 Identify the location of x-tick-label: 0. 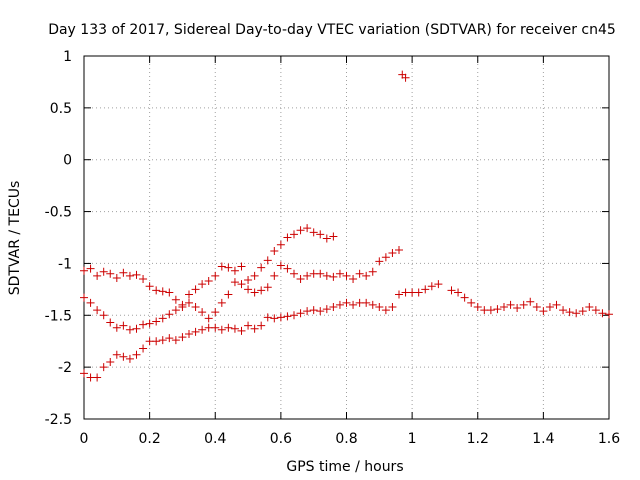
(84, 439).